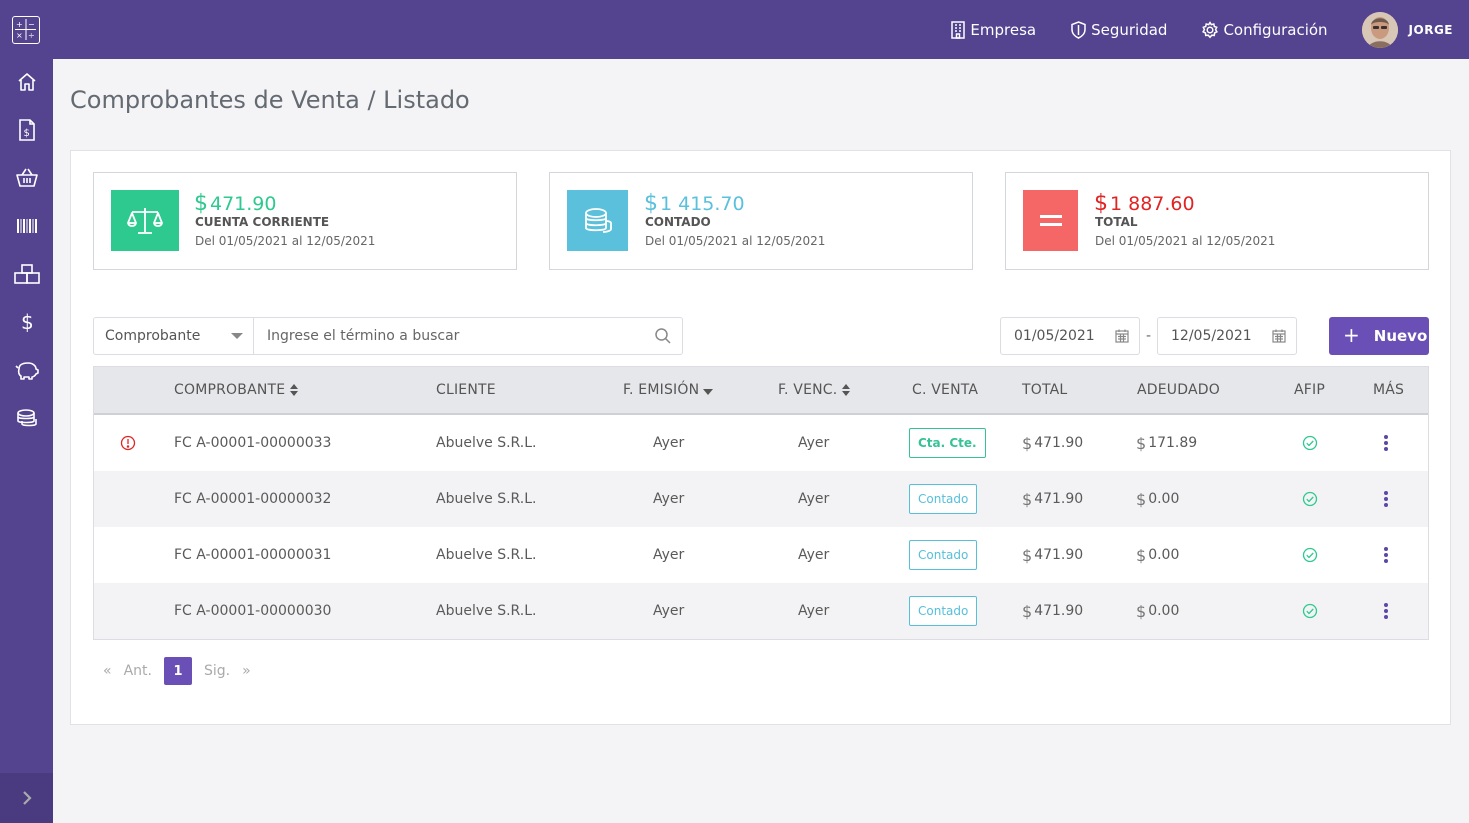 The width and height of the screenshot is (1469, 823). I want to click on invoice-icon: $, so click(26, 130).